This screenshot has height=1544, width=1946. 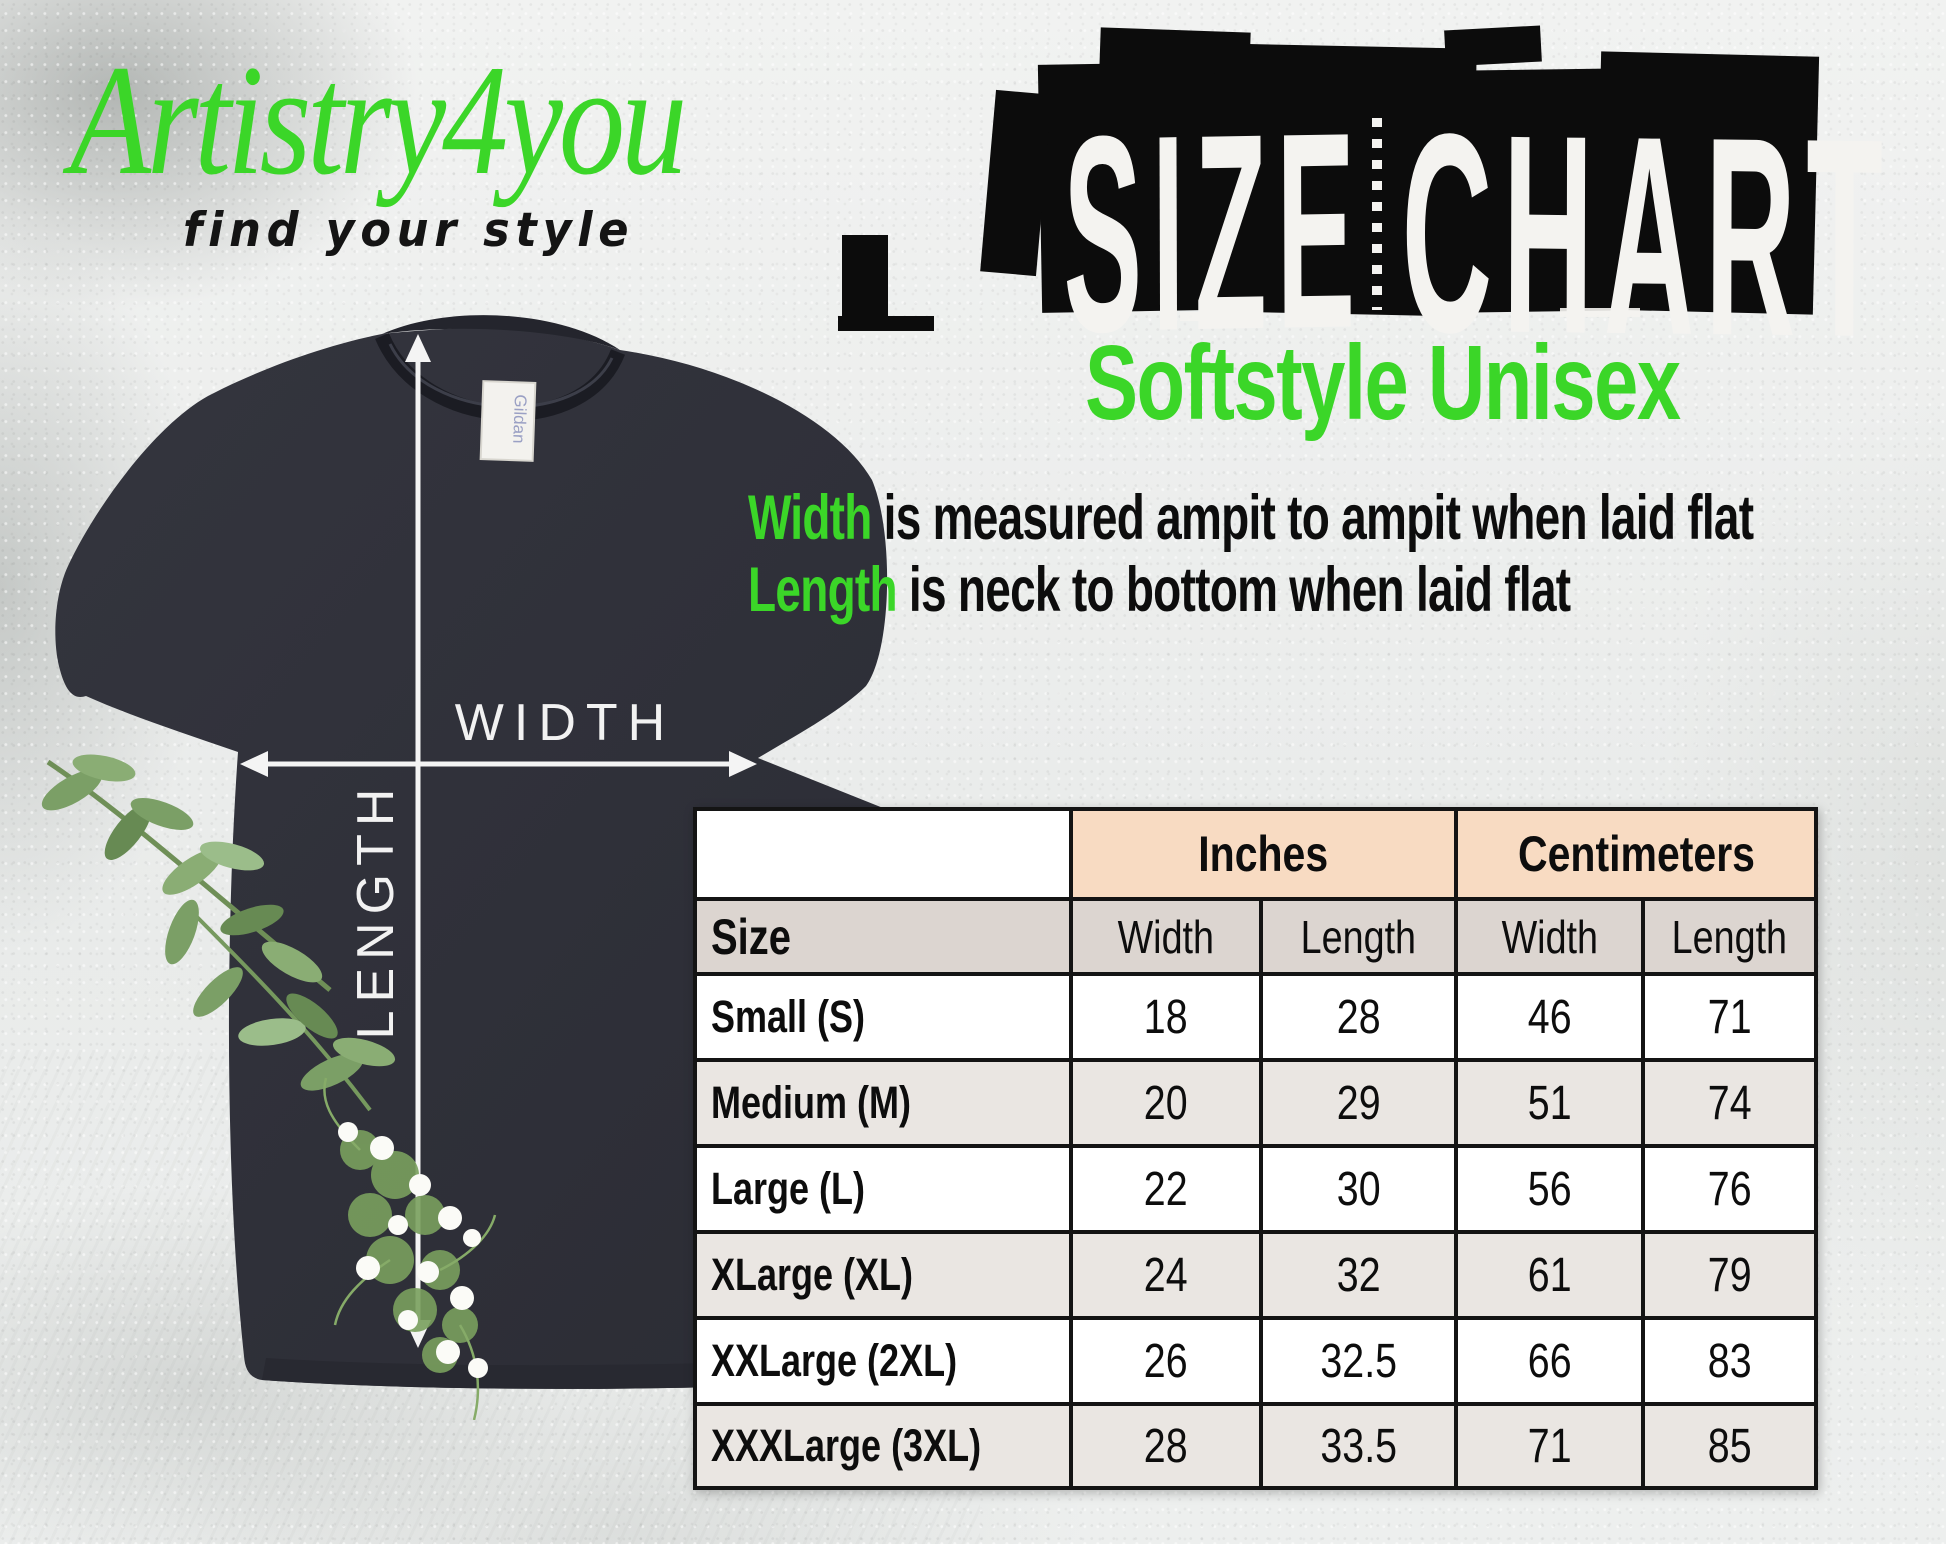 I want to click on collar-tag-text: Gildan, so click(x=519, y=419).